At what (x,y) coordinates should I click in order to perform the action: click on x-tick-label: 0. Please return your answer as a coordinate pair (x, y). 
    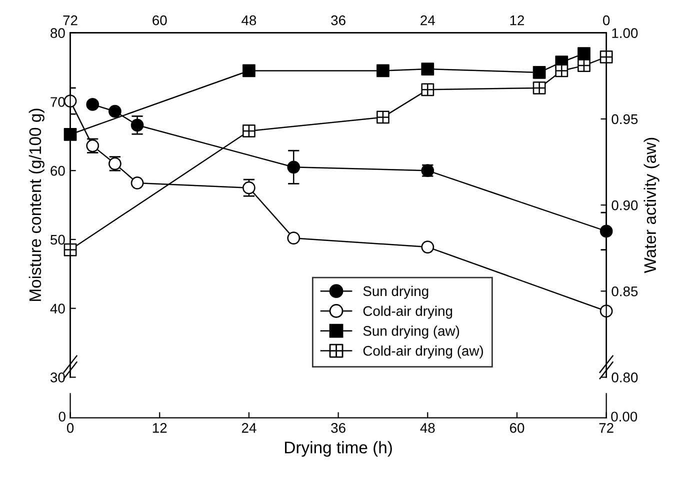
    Looking at the image, I should click on (70, 428).